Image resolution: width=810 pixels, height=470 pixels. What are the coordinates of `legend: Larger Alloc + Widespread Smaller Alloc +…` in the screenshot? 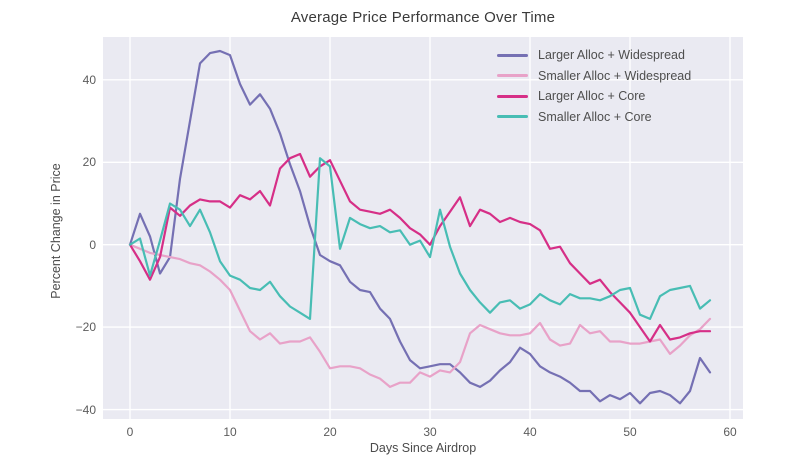 It's located at (594, 86).